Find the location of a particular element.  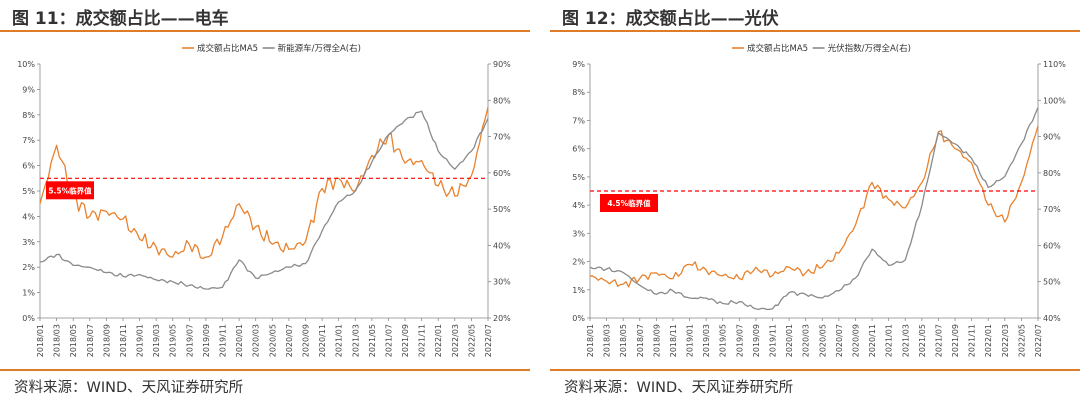

source-note: 资料来源：WIND、天风证券研究所 is located at coordinates (679, 388).